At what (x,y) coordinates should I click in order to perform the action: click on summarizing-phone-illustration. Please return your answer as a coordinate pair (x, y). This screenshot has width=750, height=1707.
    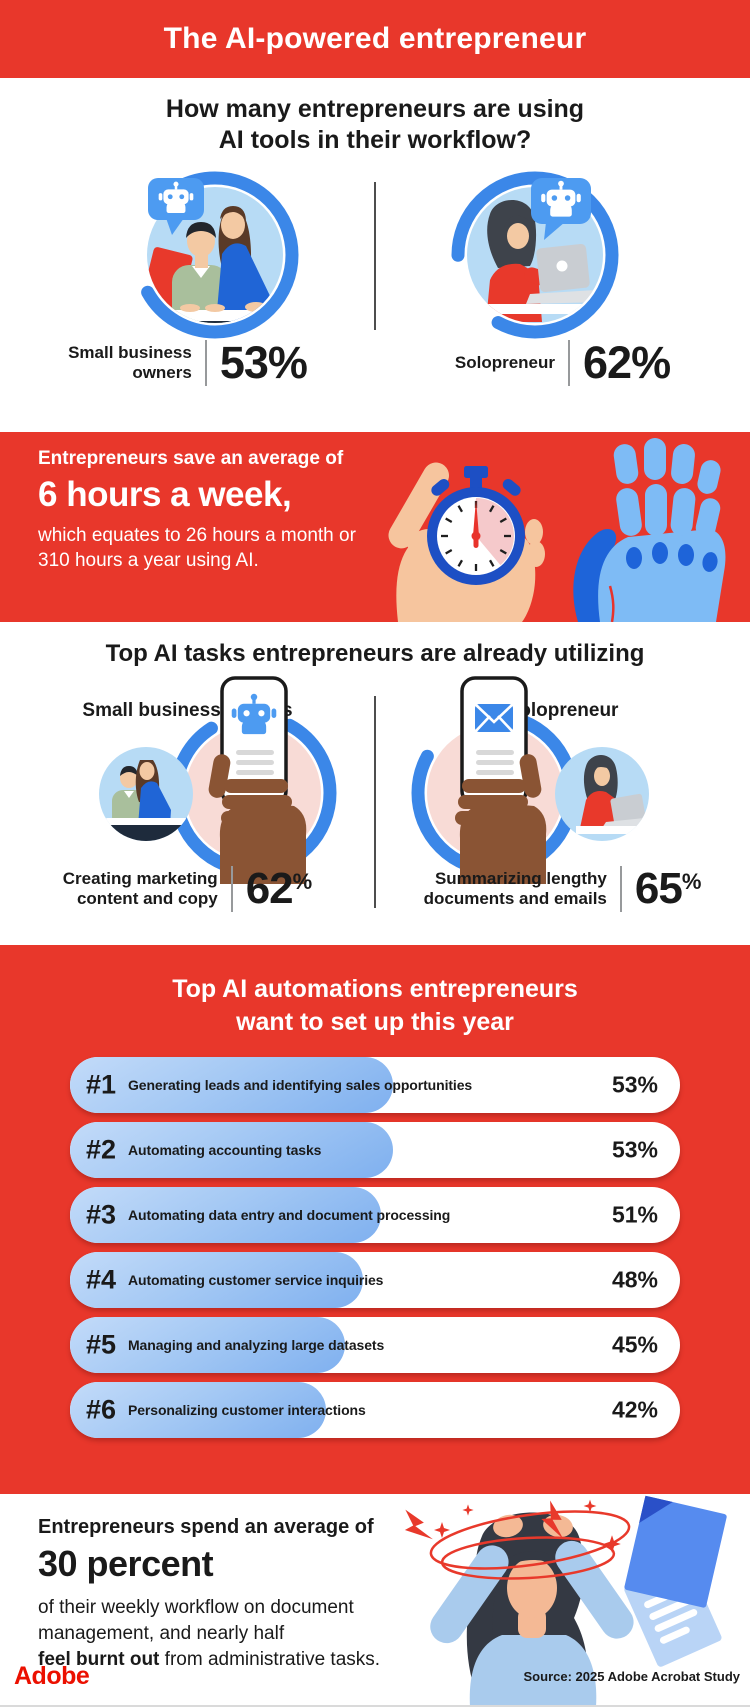
    Looking at the image, I should click on (530, 780).